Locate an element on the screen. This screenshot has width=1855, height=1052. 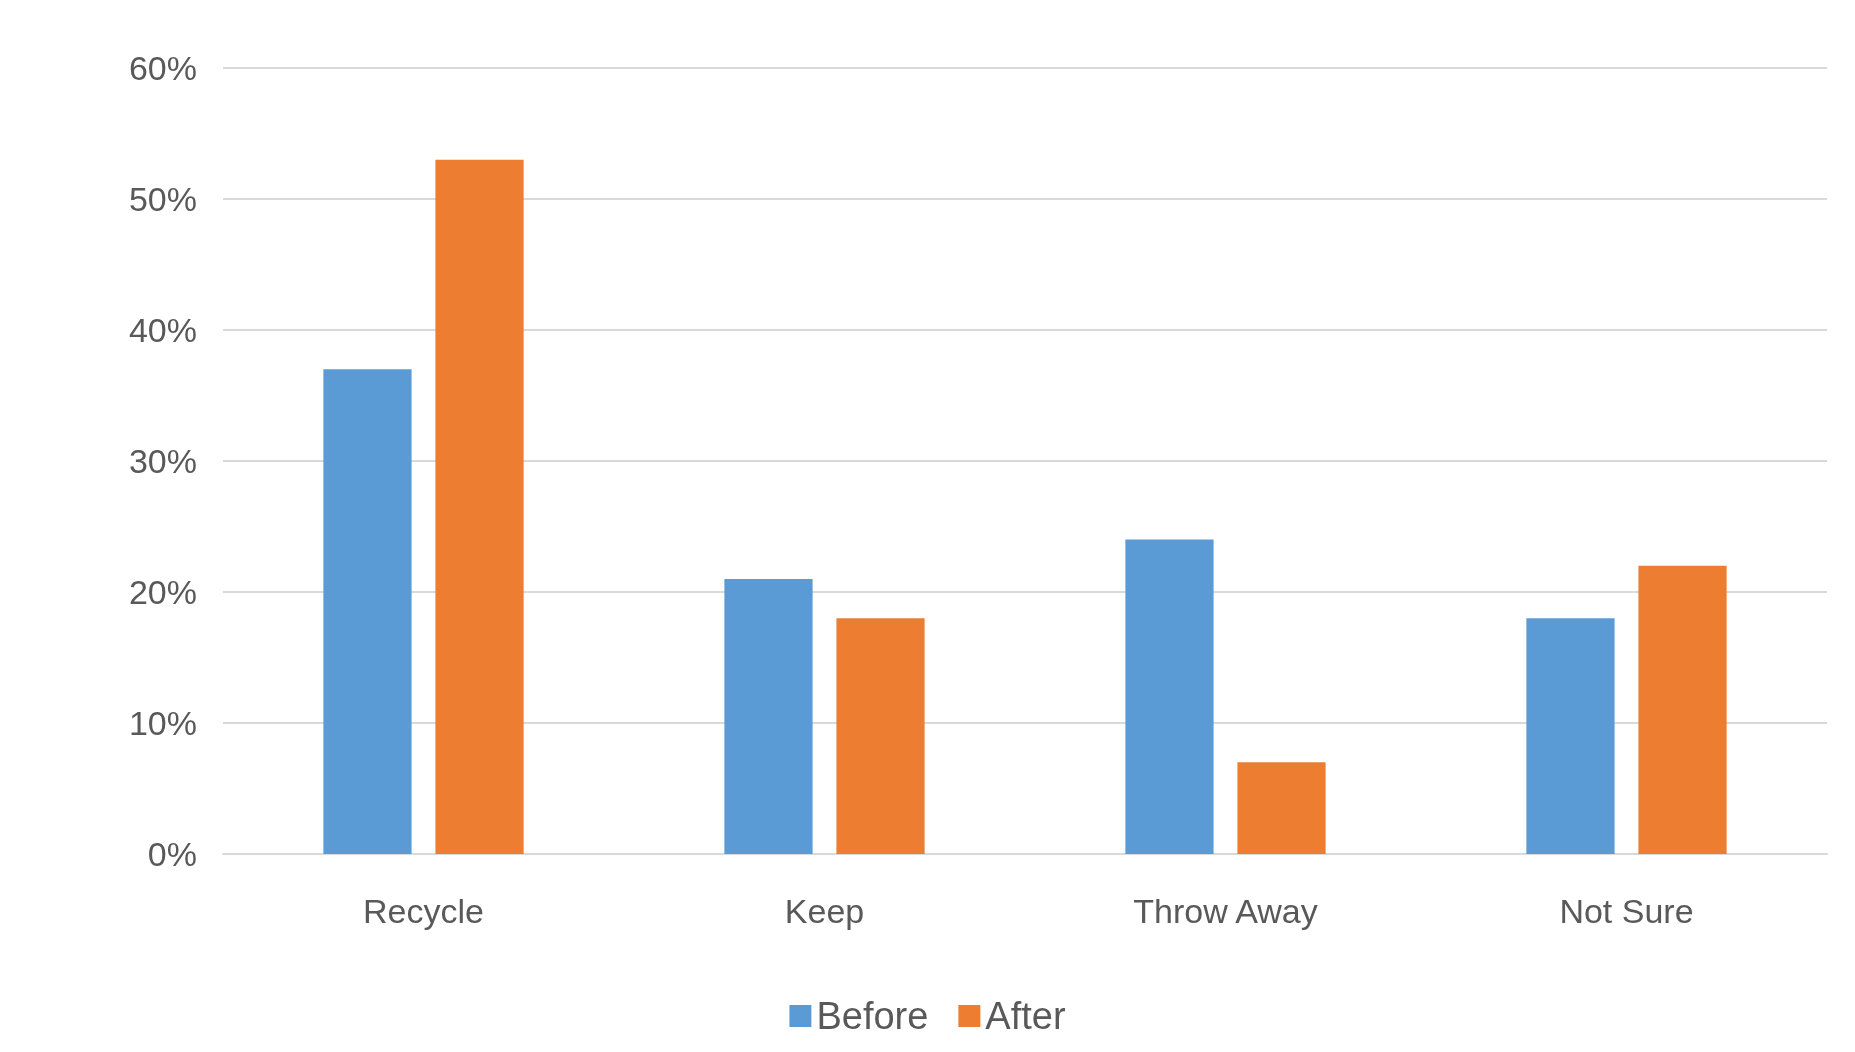
x-tick-label: Keep is located at coordinates (824, 911).